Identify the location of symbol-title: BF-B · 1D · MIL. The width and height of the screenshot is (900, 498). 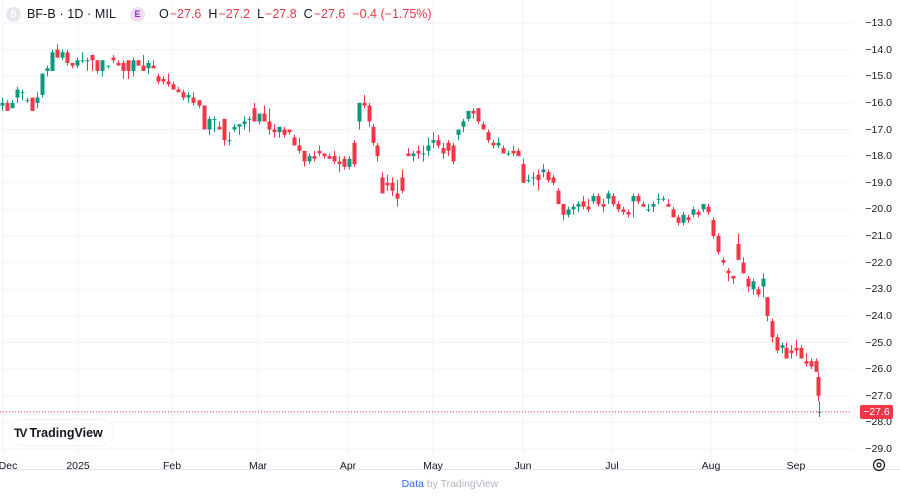
(72, 14).